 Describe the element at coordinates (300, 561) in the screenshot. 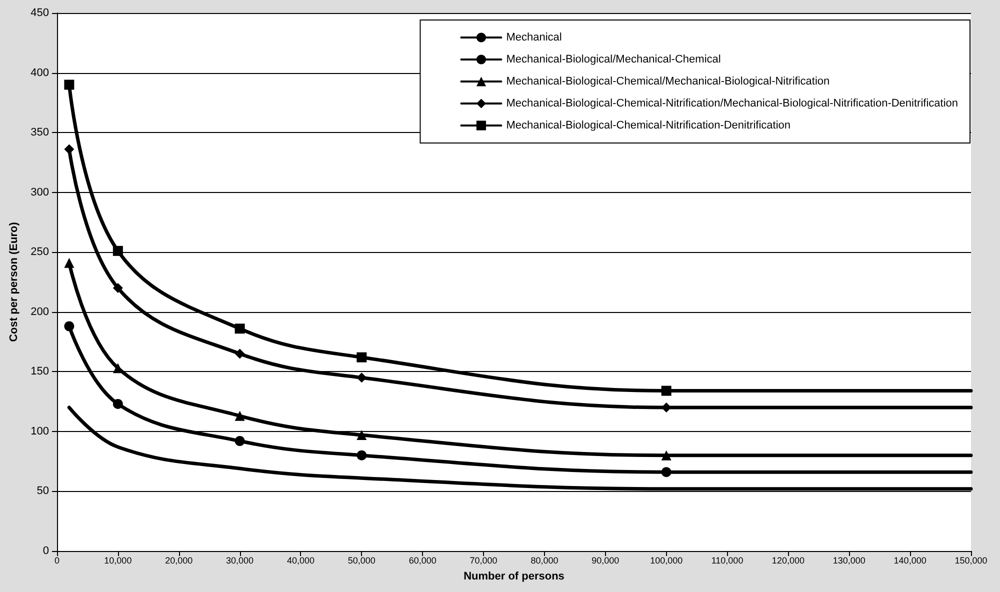

I see `x-tick-label: 40,000` at that location.